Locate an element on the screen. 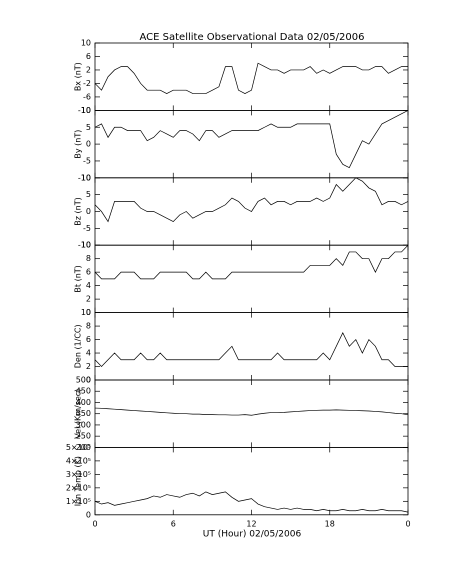  x-tick-label: 6 is located at coordinates (173, 523).